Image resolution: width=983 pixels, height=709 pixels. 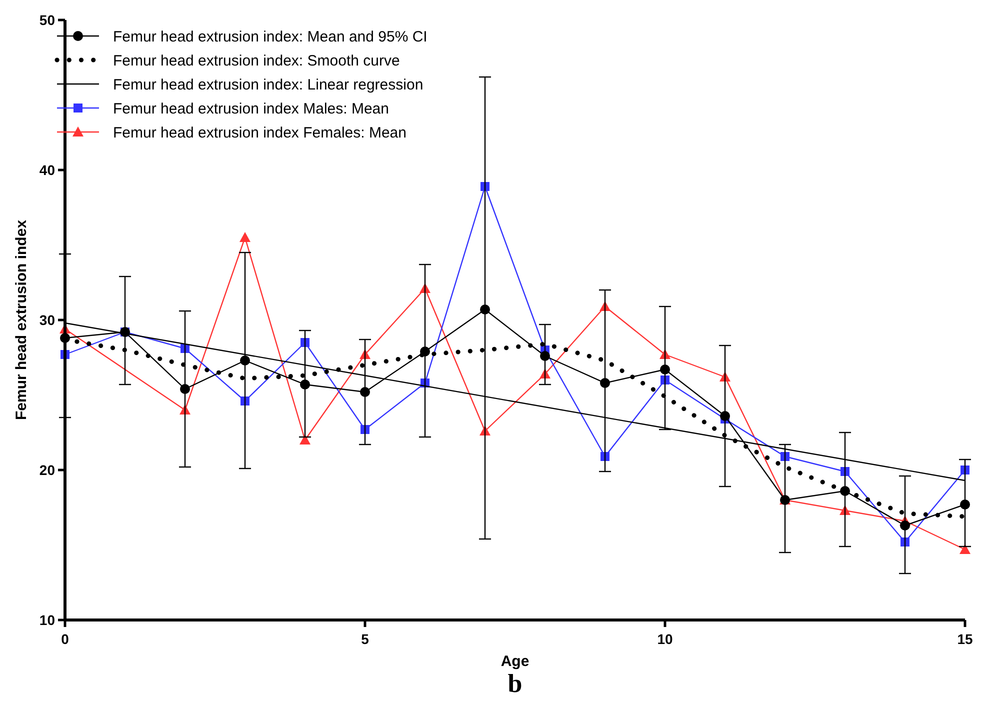 What do you see at coordinates (47, 470) in the screenshot?
I see `y-tick-label: 20` at bounding box center [47, 470].